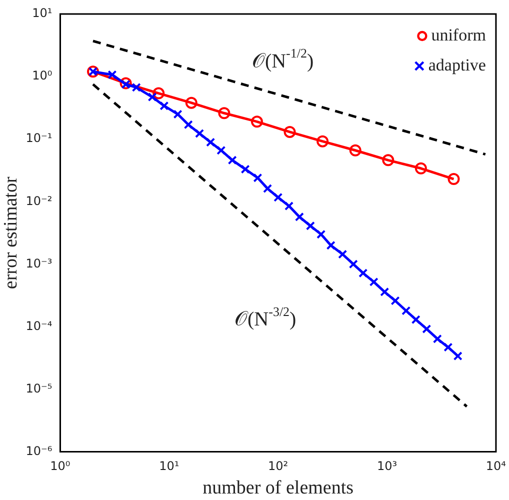 Image resolution: width=509 pixels, height=500 pixels. What do you see at coordinates (387, 466) in the screenshot?
I see `x-tick-label: 10³` at bounding box center [387, 466].